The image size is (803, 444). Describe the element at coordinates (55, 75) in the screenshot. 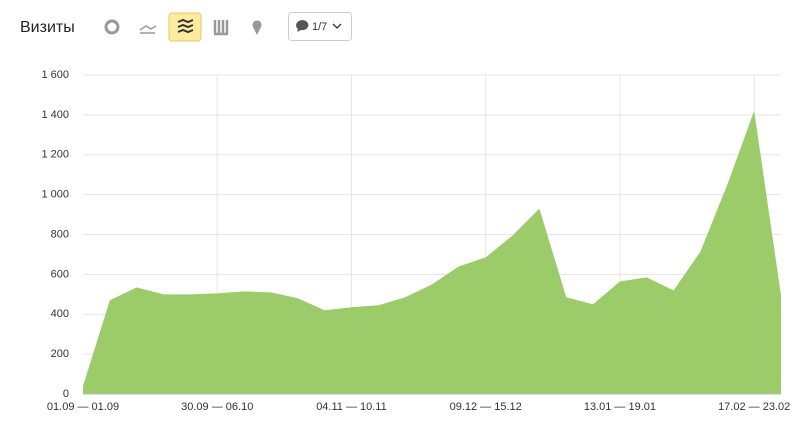

I see `y-tick-label: 1 600` at that location.